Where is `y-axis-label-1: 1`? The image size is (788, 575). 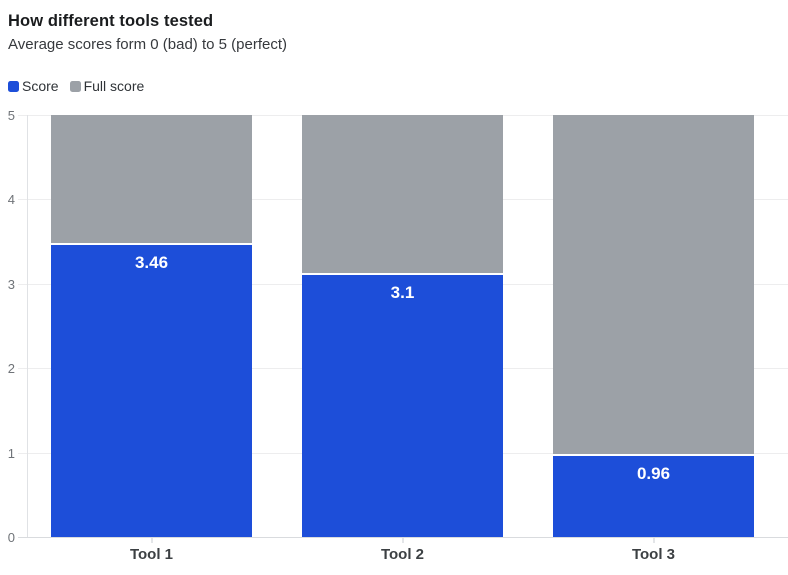 y-axis-label-1: 1 is located at coordinates (11, 453).